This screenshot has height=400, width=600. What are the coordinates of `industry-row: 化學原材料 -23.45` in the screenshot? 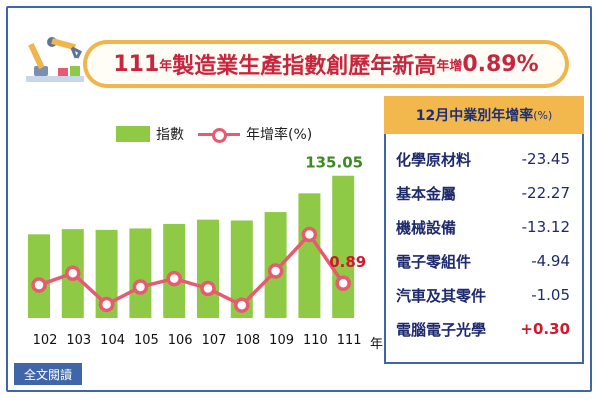 It's located at (483, 159).